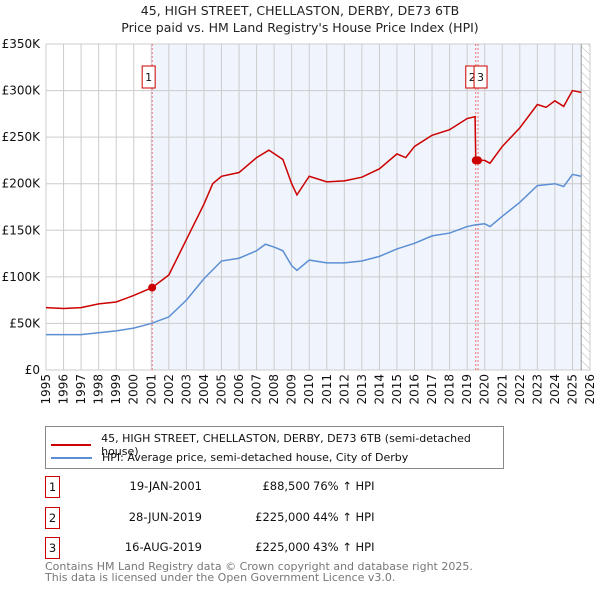 The width and height of the screenshot is (600, 590). I want to click on sale-row: 2 28-JUN-2019 £225,000 44% ↑ HPI, so click(245, 518).